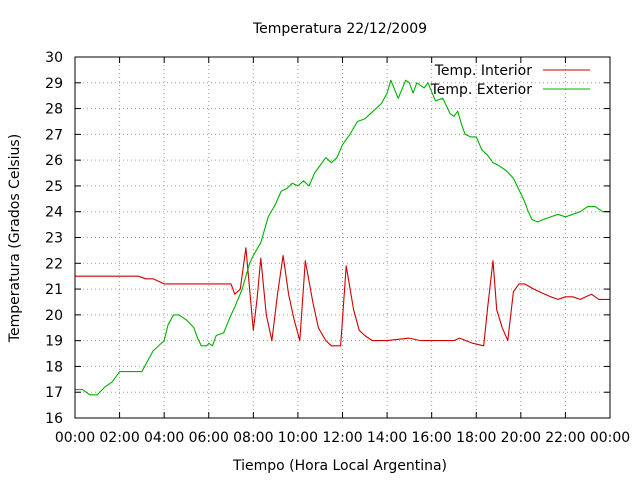 This screenshot has width=640, height=480. What do you see at coordinates (565, 438) in the screenshot?
I see `x-tick-label: 22:00` at bounding box center [565, 438].